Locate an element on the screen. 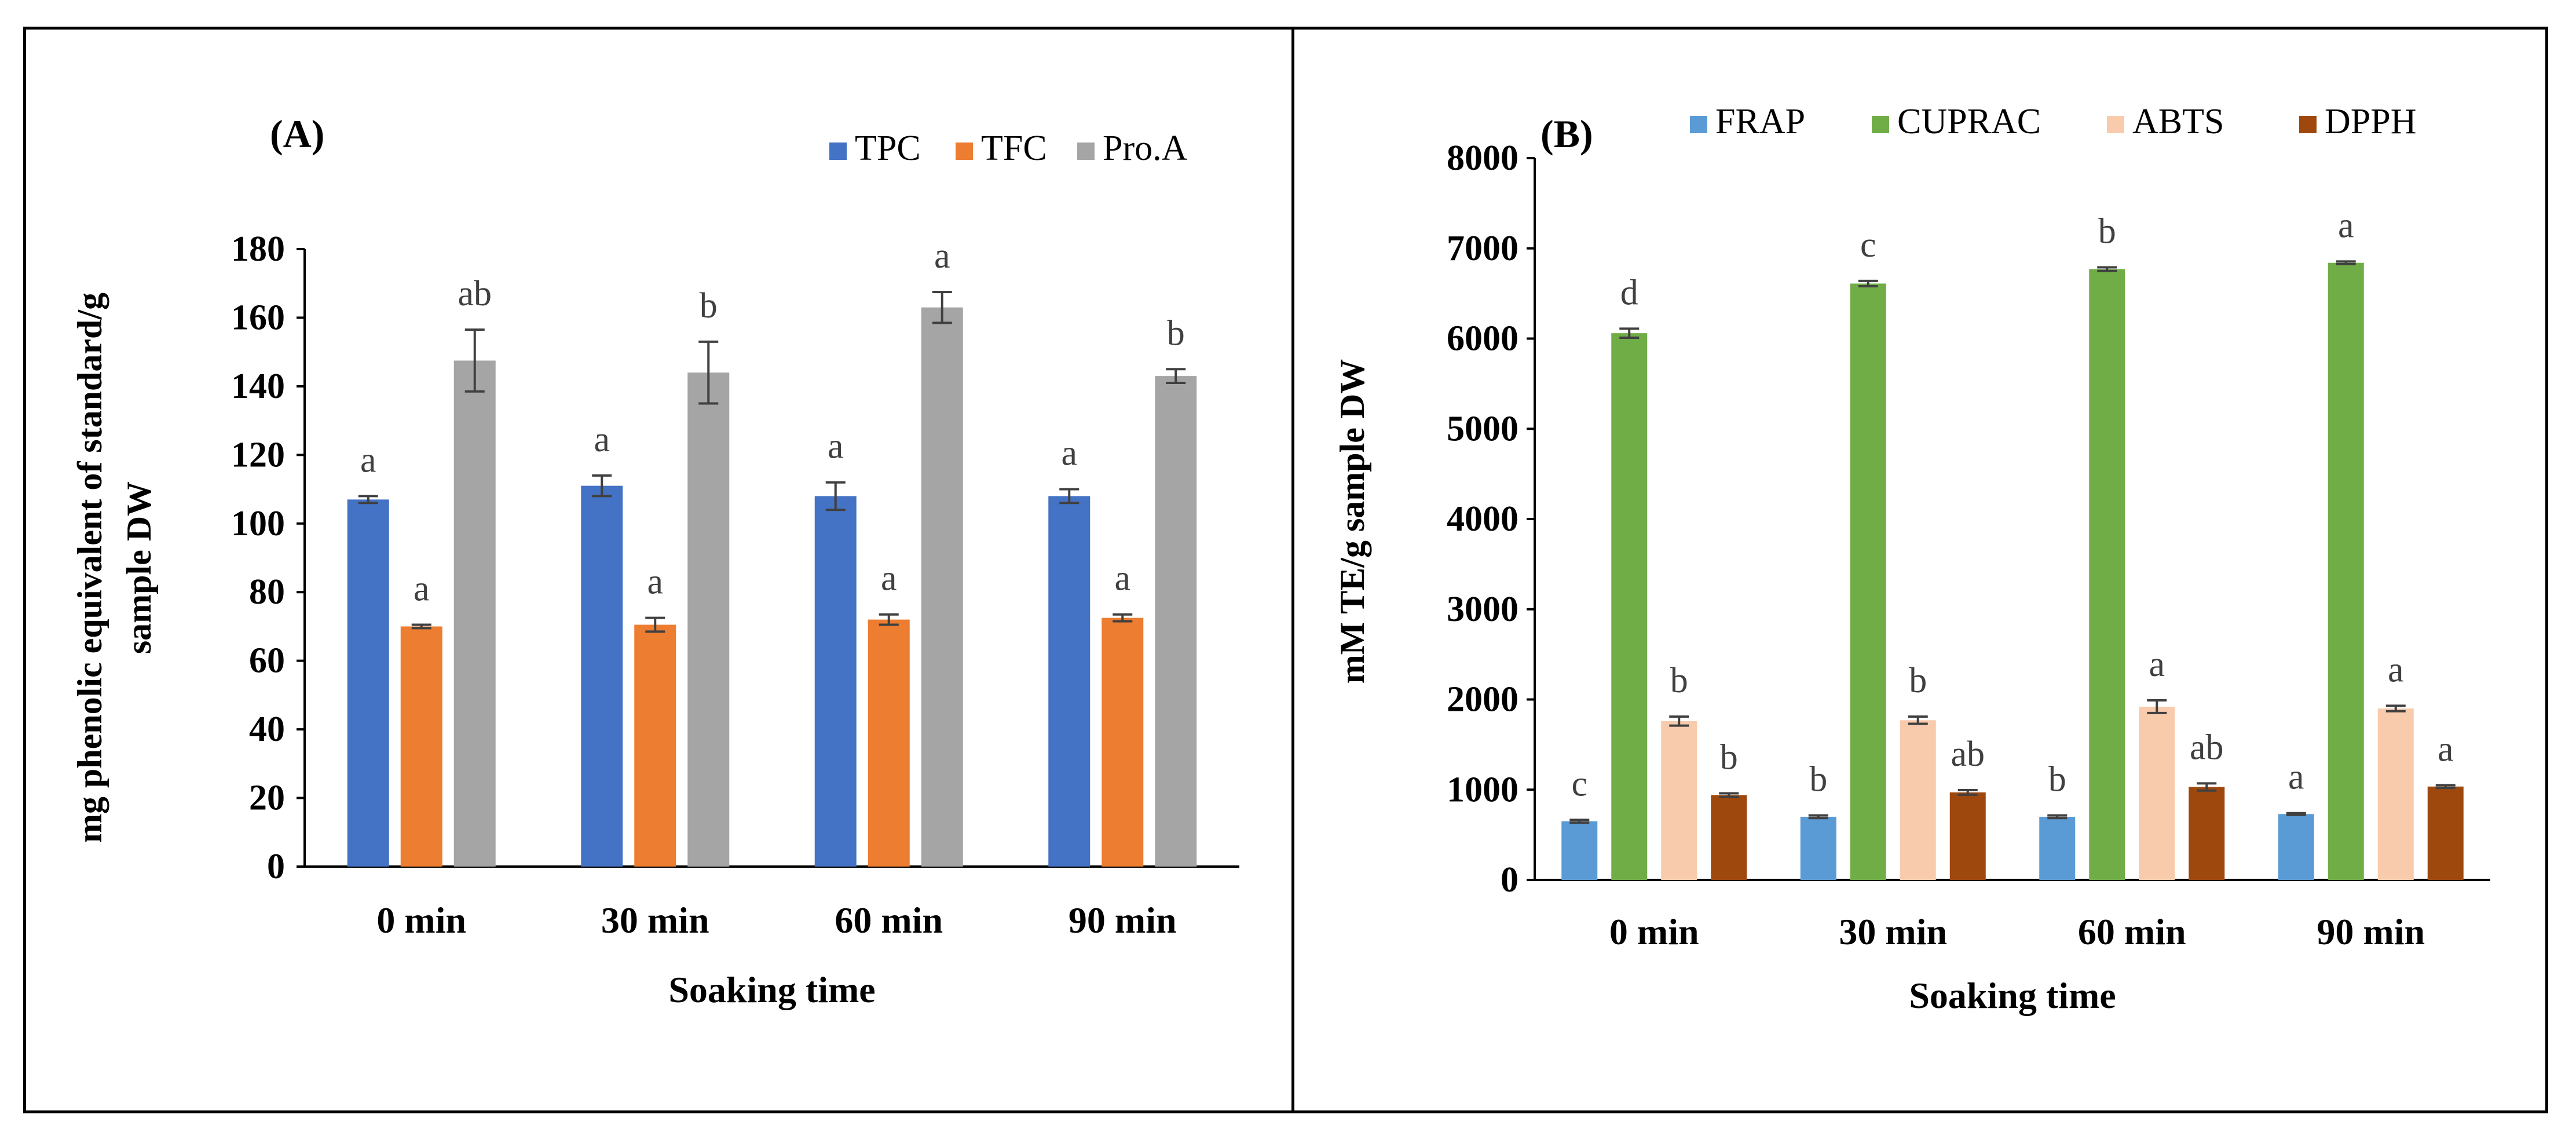 The image size is (2576, 1140). y-tick-label: 6000 is located at coordinates (1482, 339).